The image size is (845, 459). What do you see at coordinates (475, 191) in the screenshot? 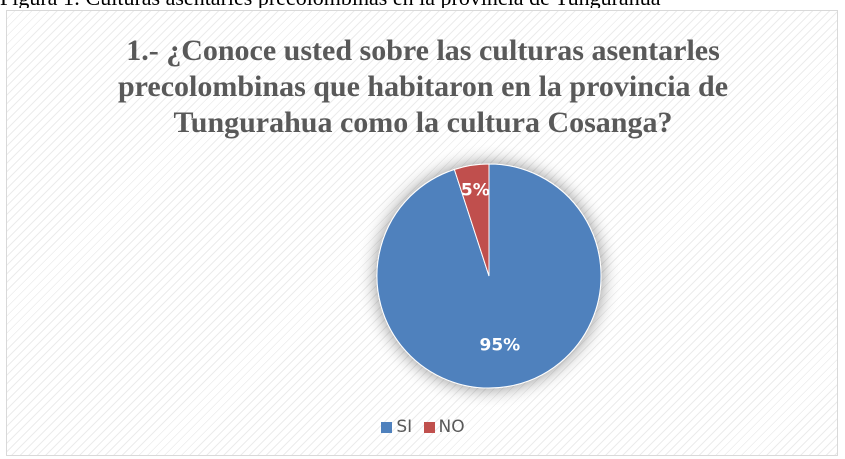
I see `data-label-no: 5%` at bounding box center [475, 191].